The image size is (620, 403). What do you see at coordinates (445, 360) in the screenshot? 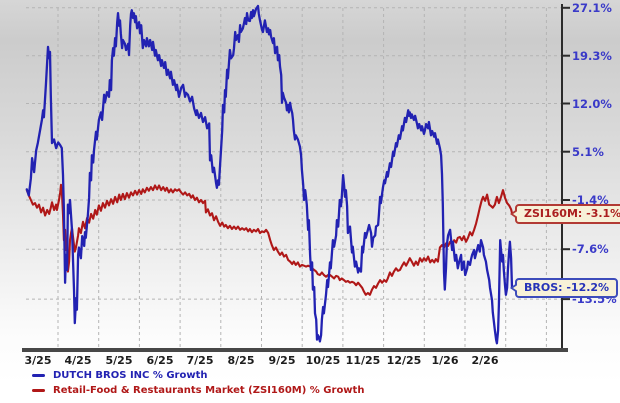
I see `x-axis-tick-label: 1/26` at bounding box center [445, 360].